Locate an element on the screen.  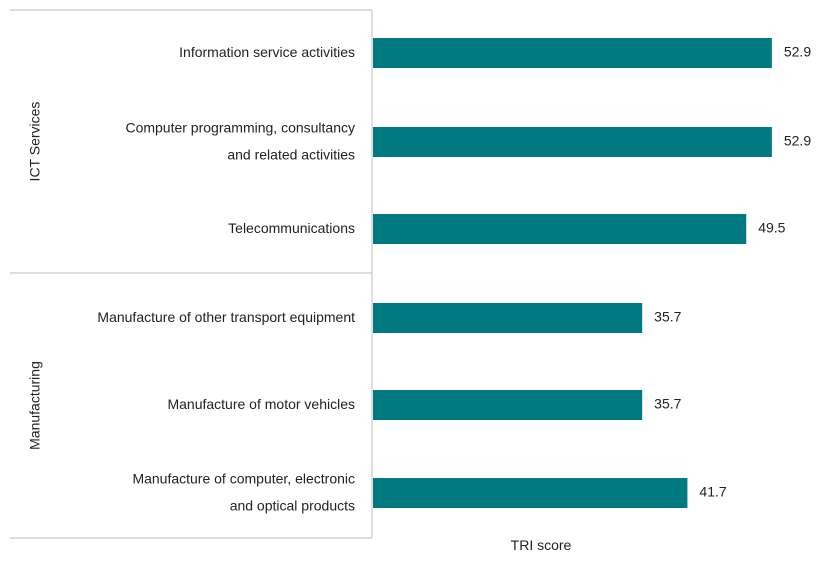
group-label-1: Manufacturing is located at coordinates (35, 405).